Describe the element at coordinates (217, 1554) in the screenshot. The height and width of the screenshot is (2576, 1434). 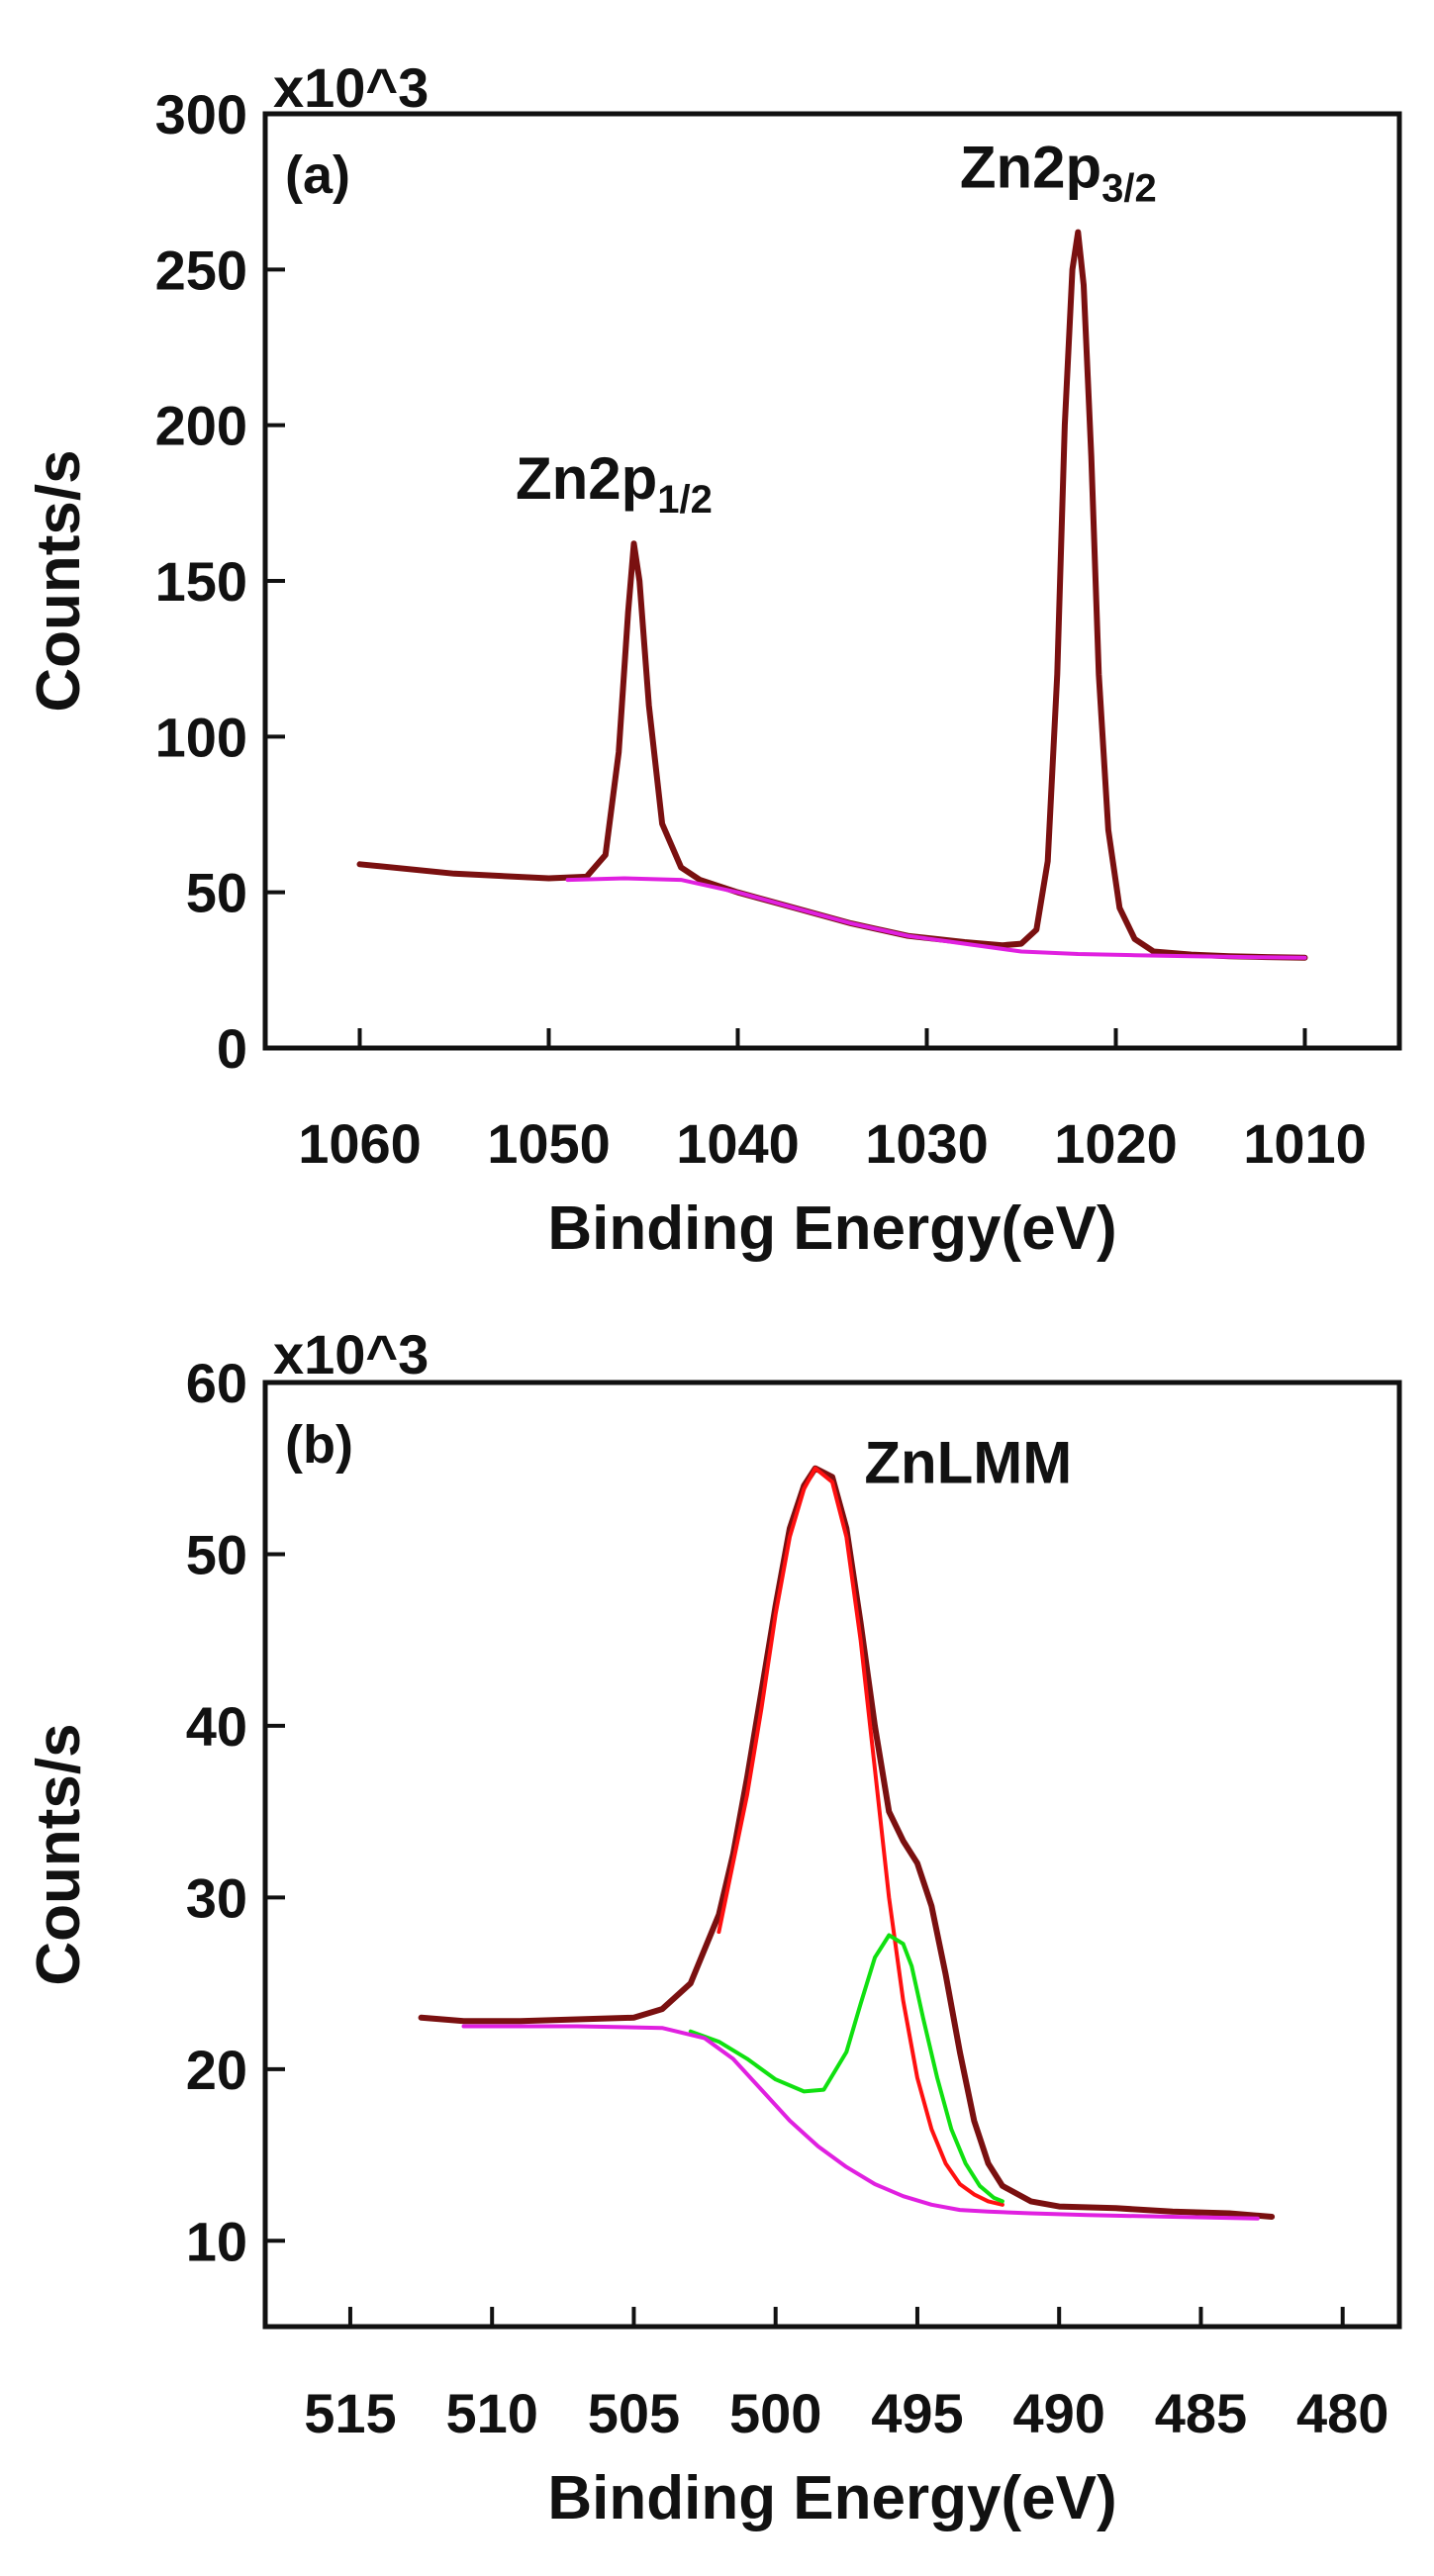
I see `panel-b-y-tick-label: 50` at that location.